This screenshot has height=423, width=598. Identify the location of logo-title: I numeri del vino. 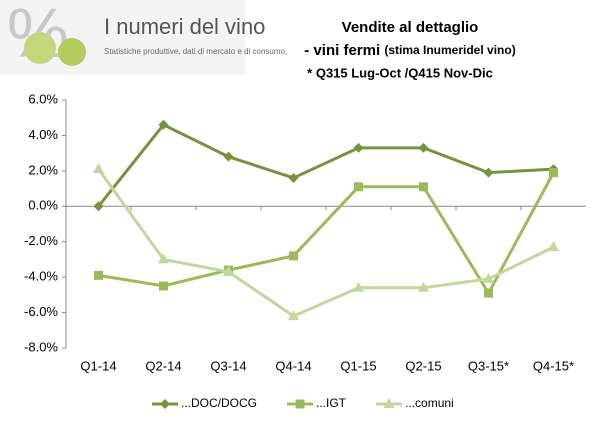
(184, 26).